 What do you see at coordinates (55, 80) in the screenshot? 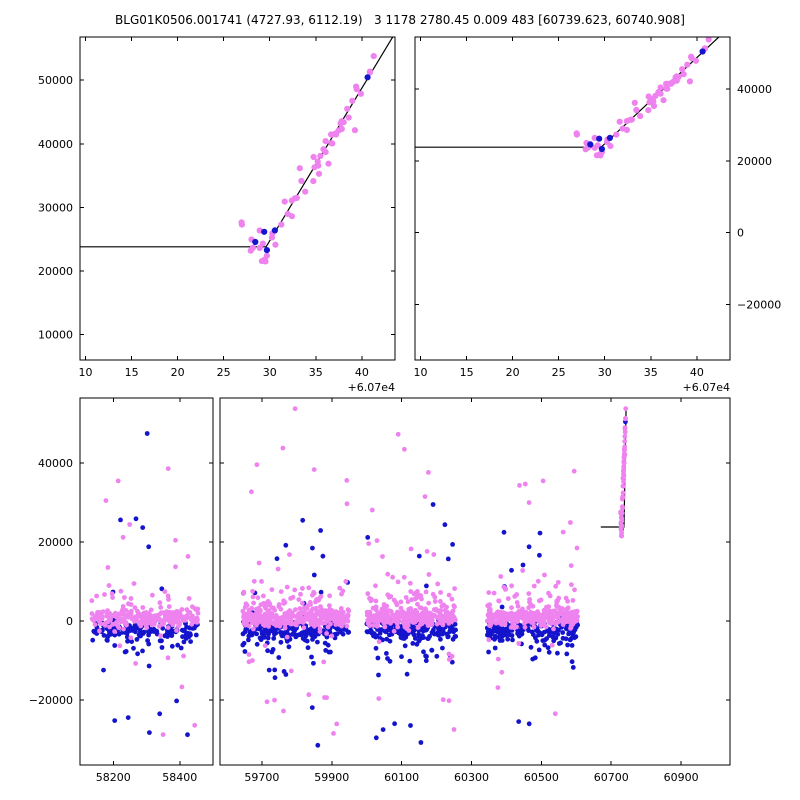
I see `y-tick-label: 50000` at bounding box center [55, 80].